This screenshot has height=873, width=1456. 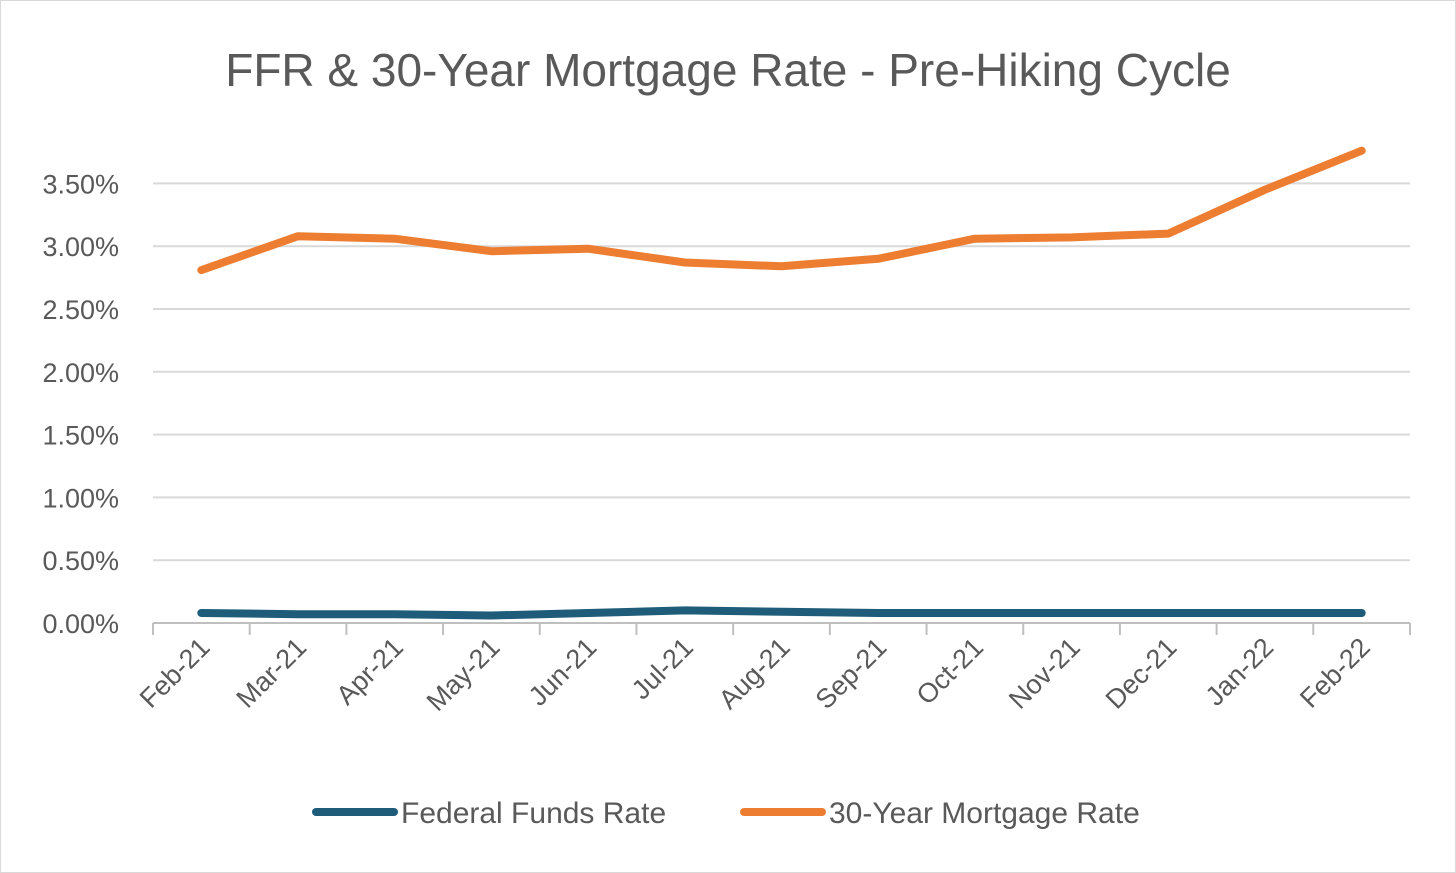 What do you see at coordinates (1141, 673) in the screenshot?
I see `x-tick-label: Dec-21` at bounding box center [1141, 673].